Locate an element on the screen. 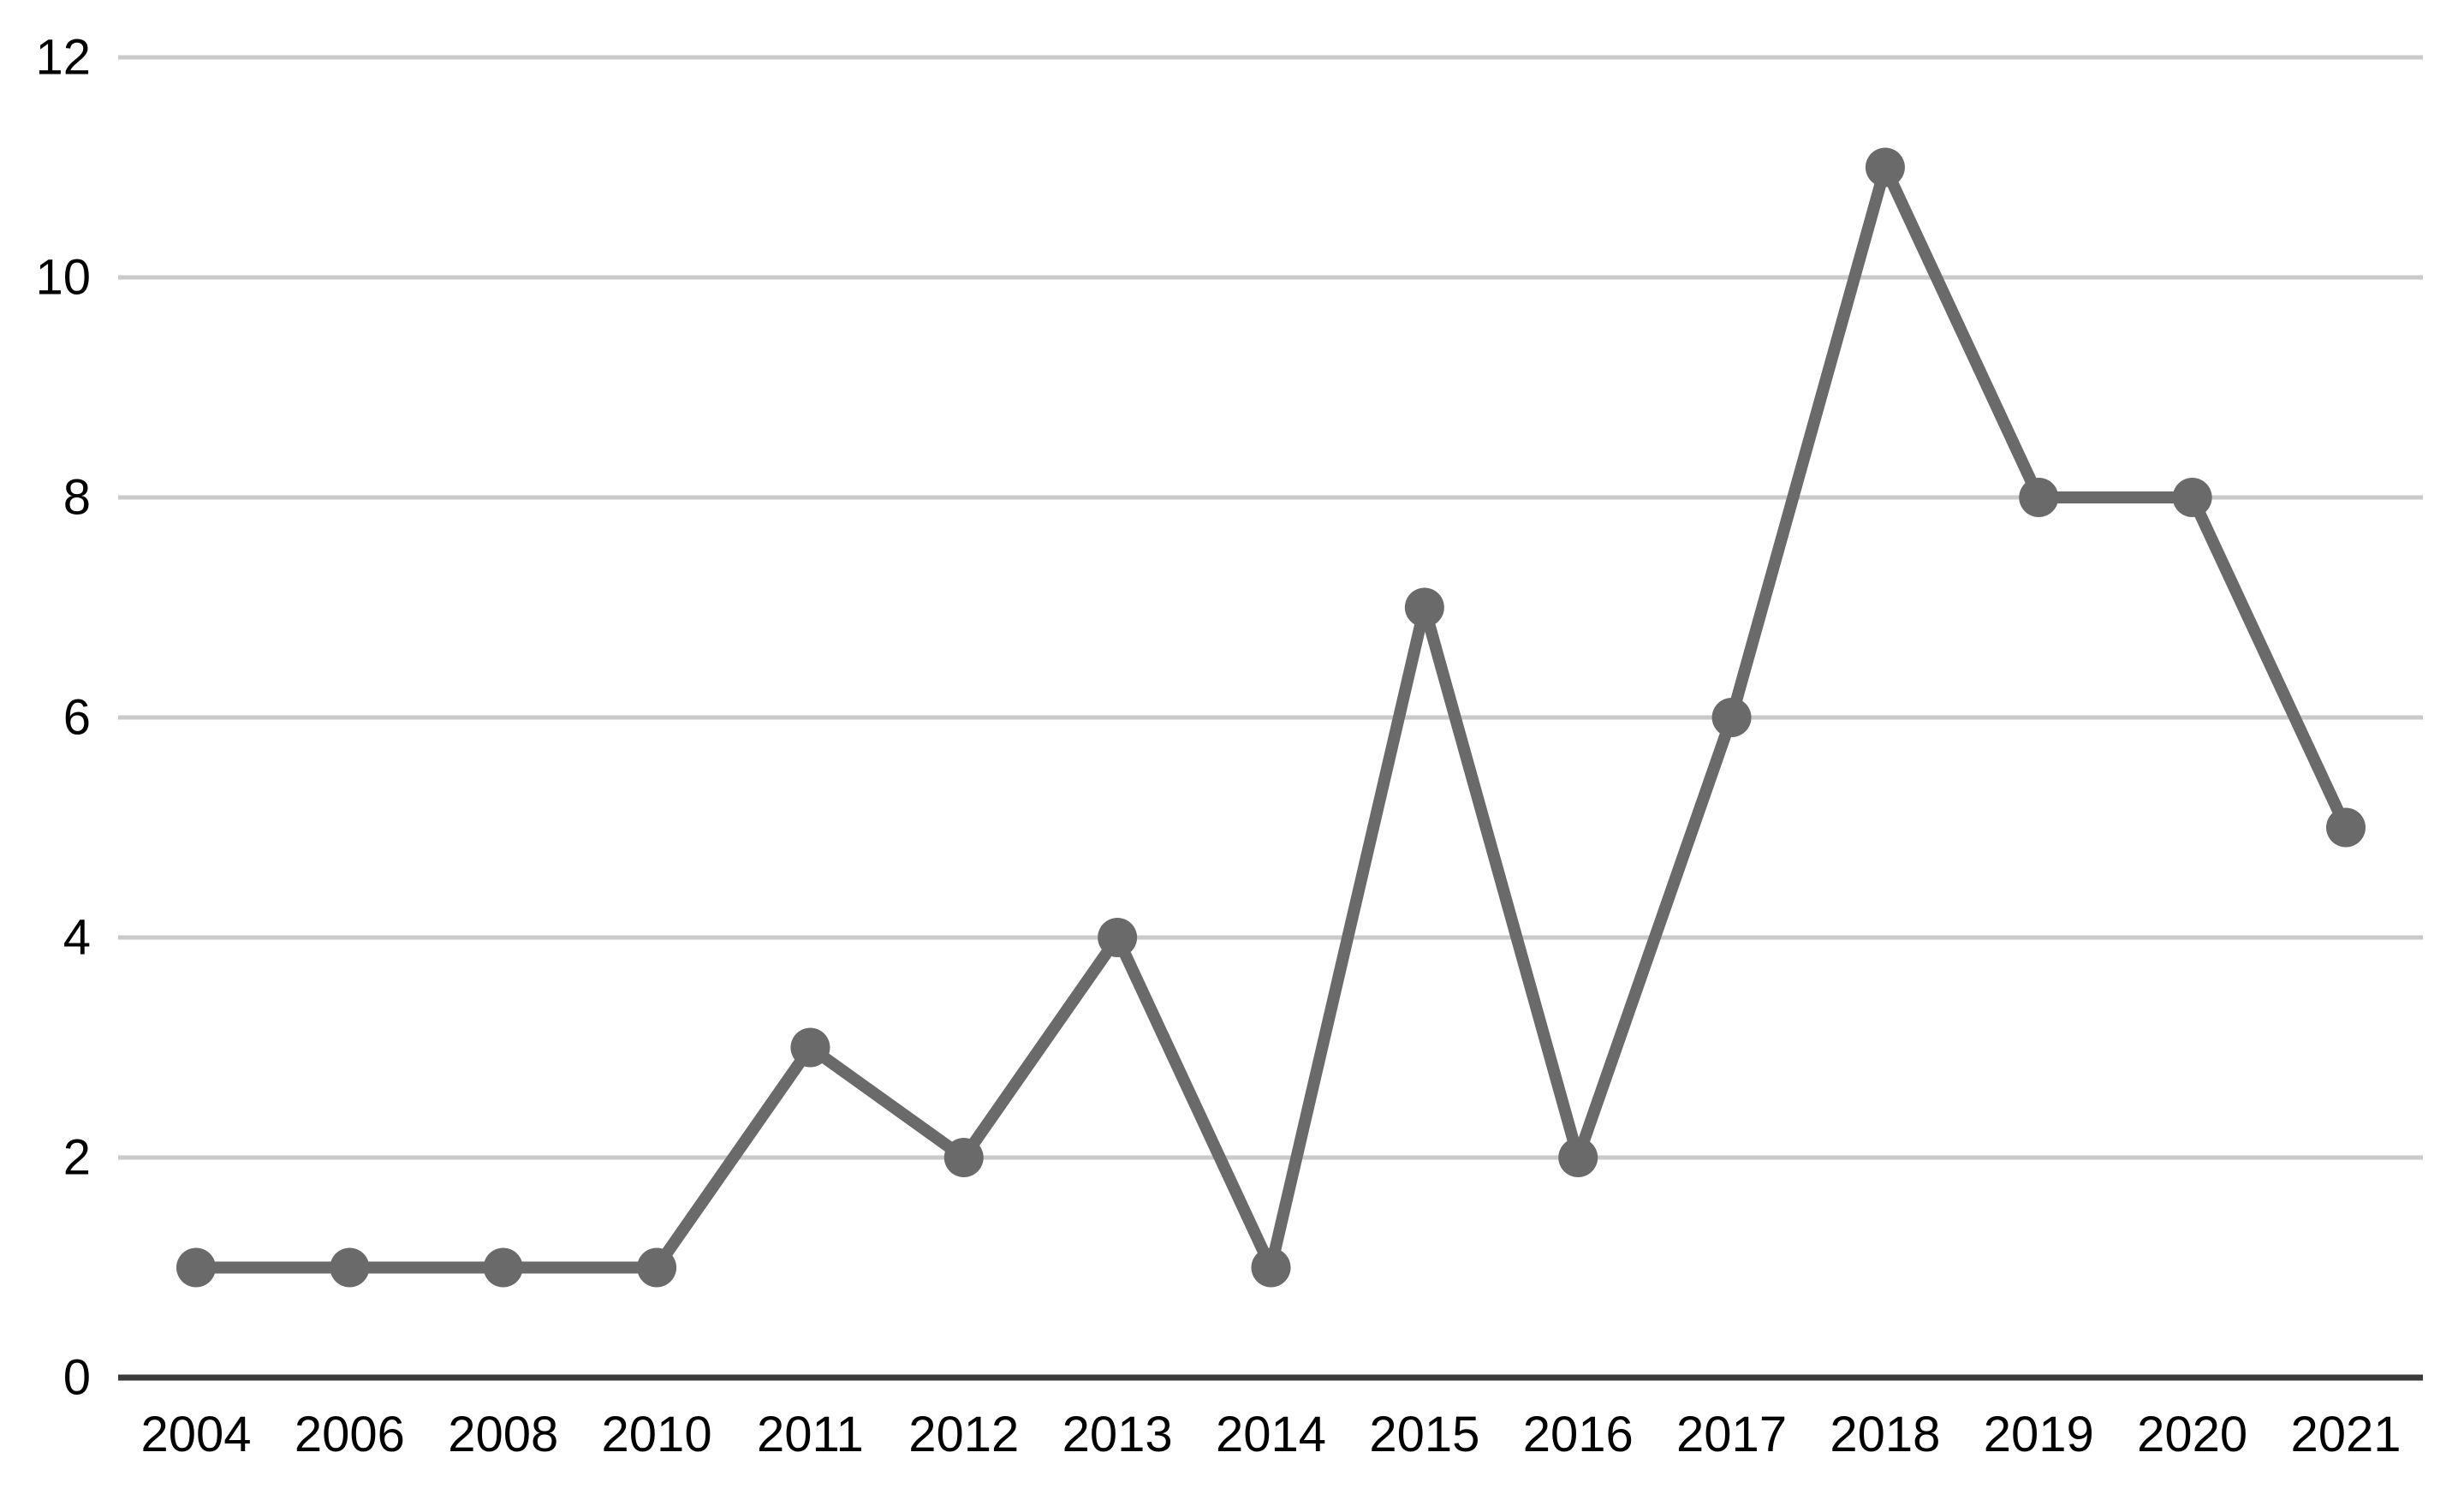  x-axis-tick-label-2006: 2006 is located at coordinates (350, 1434).